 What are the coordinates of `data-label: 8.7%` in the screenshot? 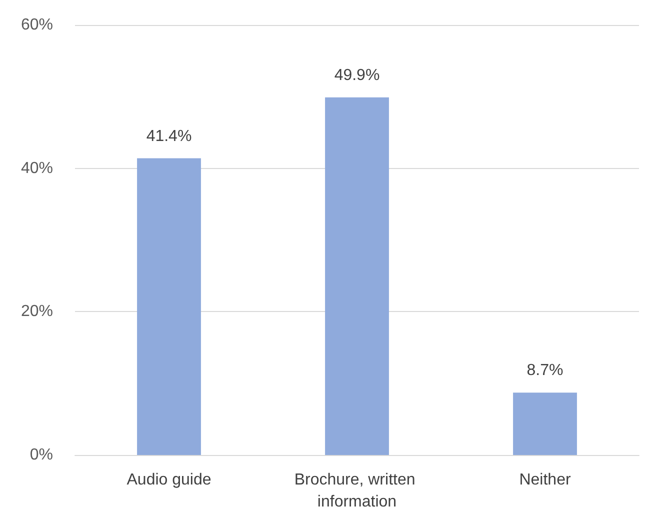 It's located at (545, 371).